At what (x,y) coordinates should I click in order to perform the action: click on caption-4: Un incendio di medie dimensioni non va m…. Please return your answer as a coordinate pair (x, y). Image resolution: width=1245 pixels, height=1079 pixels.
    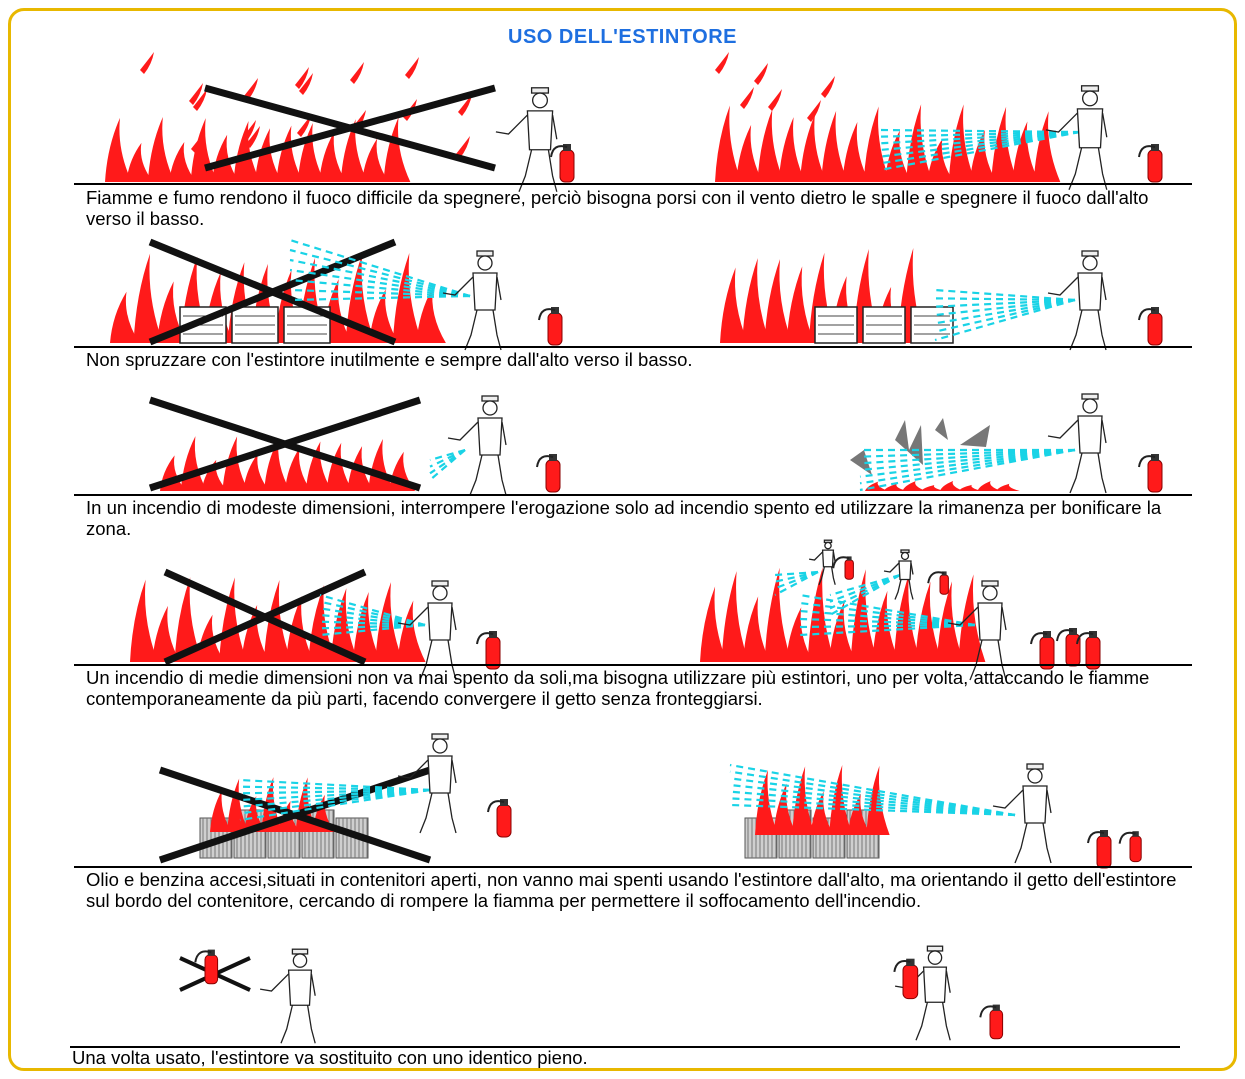
    Looking at the image, I should click on (618, 688).